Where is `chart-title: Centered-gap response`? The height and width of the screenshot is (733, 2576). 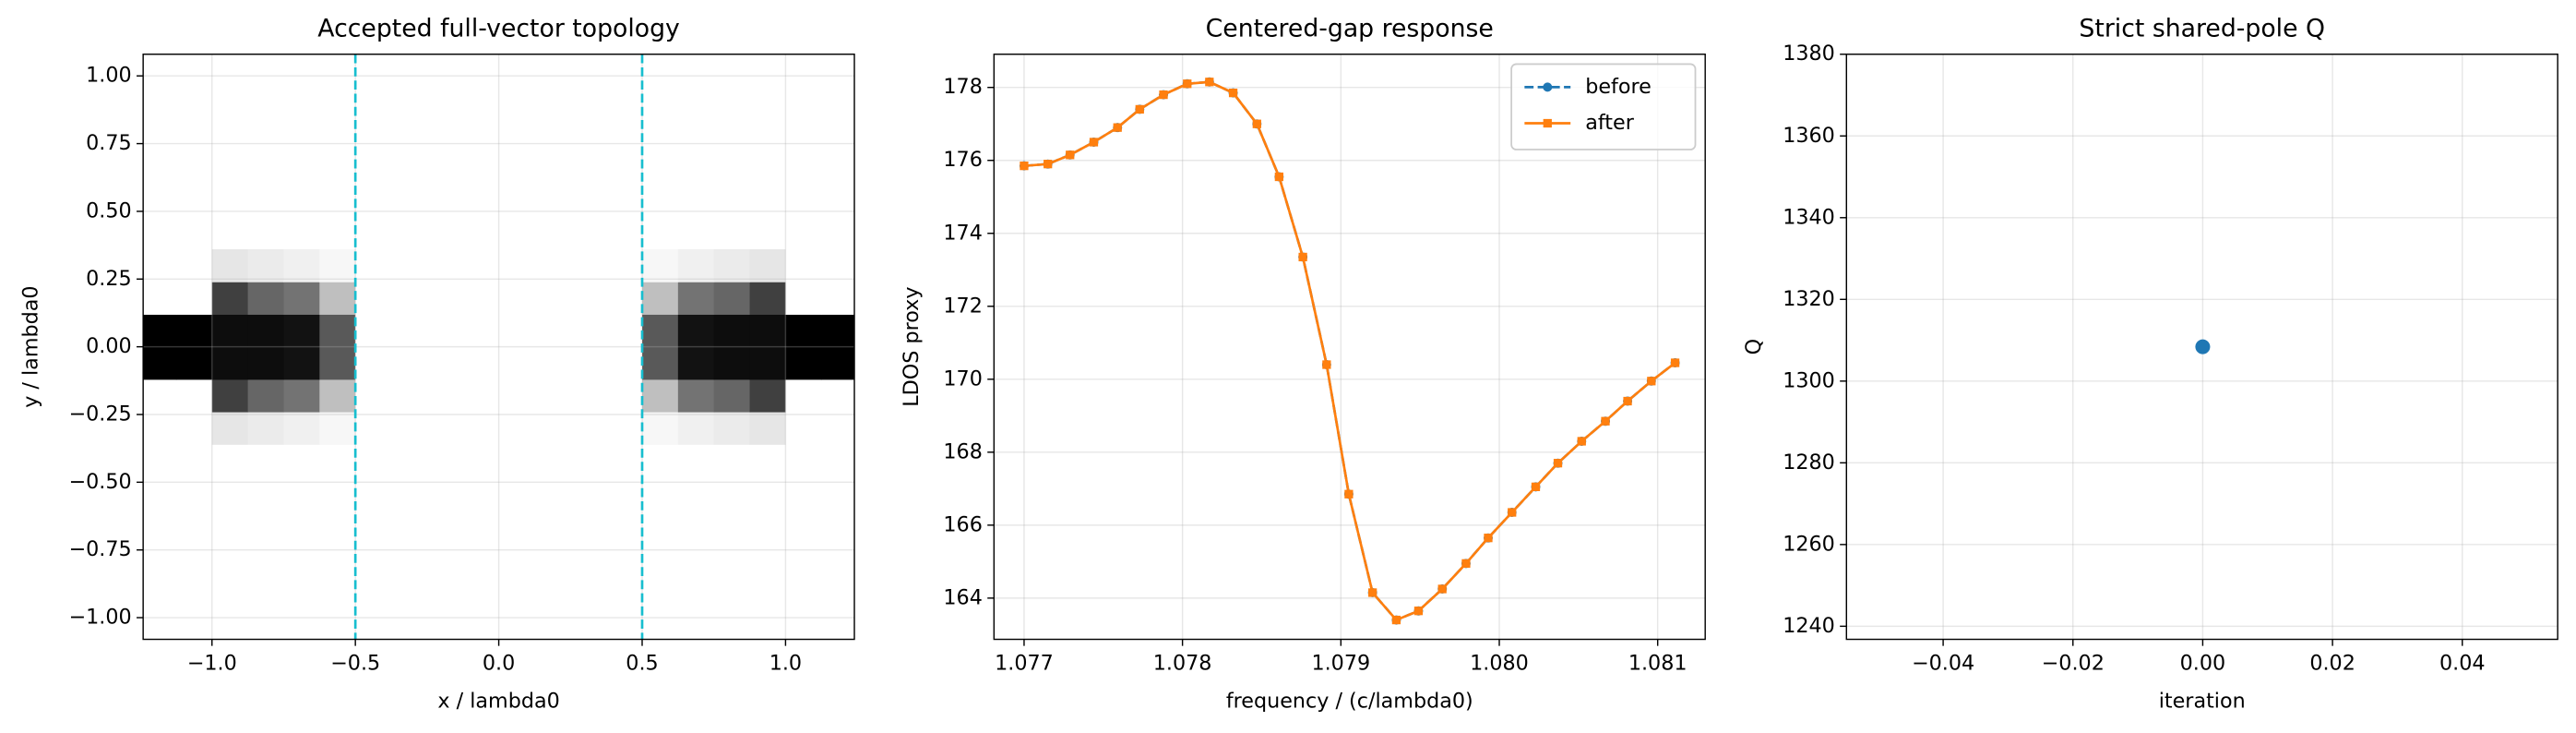 chart-title: Centered-gap response is located at coordinates (1350, 29).